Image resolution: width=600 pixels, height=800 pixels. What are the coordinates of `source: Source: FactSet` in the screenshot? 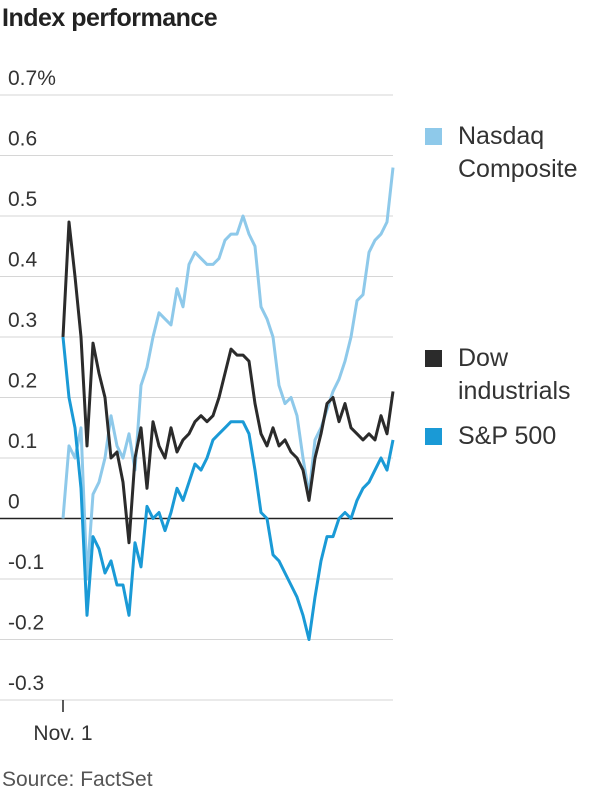 It's located at (77, 779).